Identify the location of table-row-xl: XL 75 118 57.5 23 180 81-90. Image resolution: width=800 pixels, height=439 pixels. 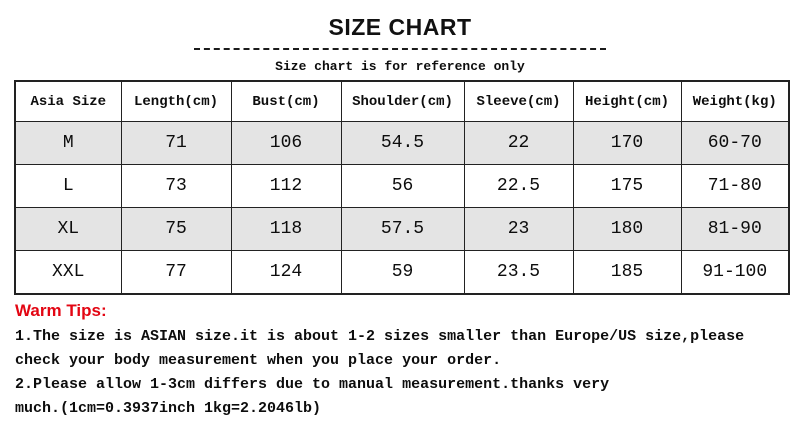
(402, 229).